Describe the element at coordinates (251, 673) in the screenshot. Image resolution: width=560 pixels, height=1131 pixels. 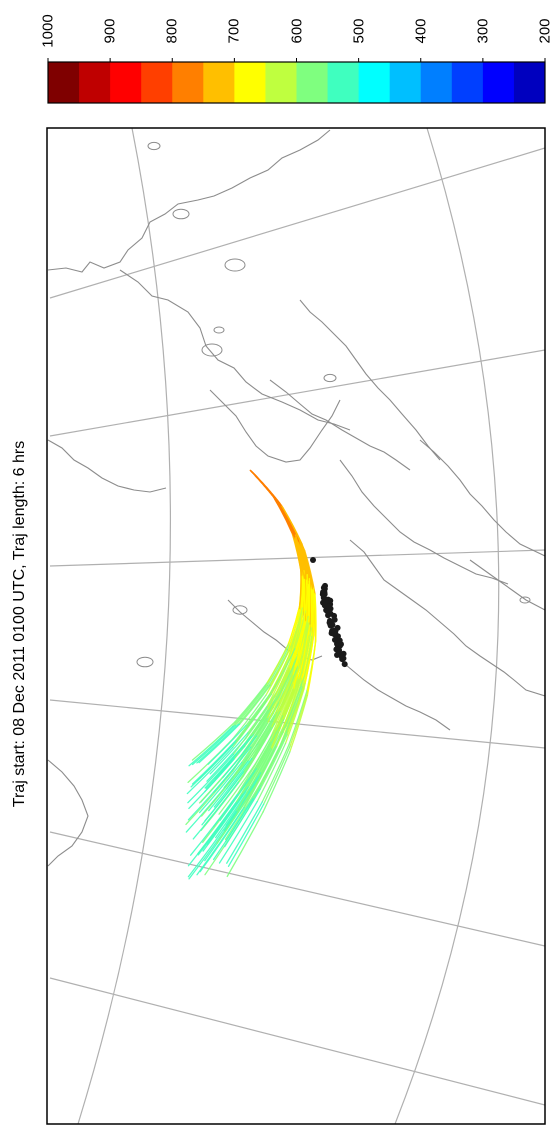
I see `trajectory-lines` at that location.